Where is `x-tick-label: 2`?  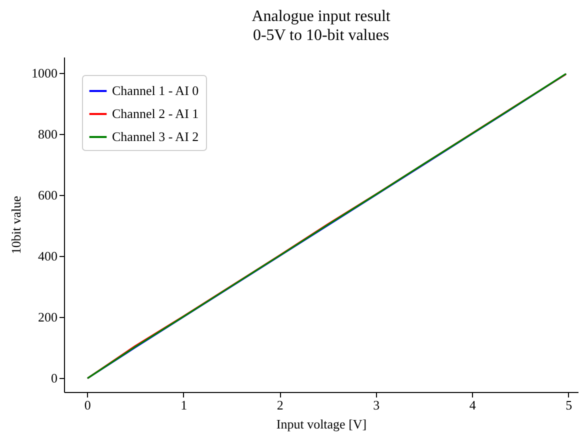
x-tick-label: 2 is located at coordinates (280, 405).